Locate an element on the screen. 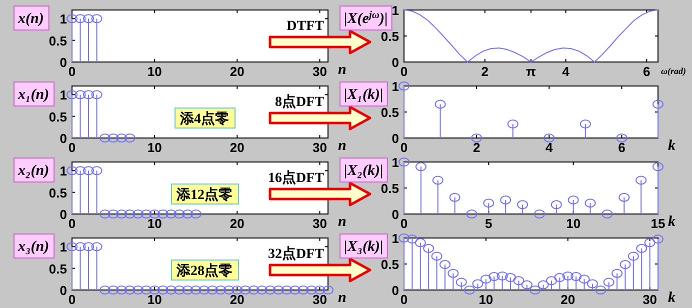 This screenshot has width=692, height=308. annotation: 添28点零 is located at coordinates (204, 271).